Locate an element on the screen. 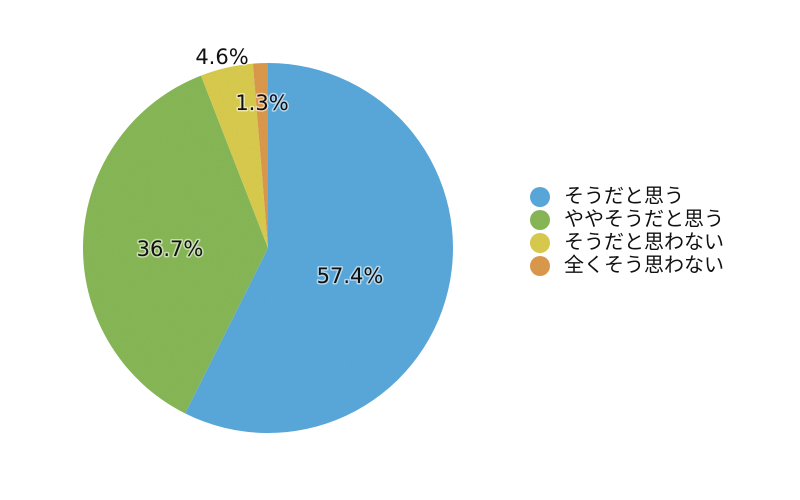  slice-label-1: 57.4% is located at coordinates (350, 276).